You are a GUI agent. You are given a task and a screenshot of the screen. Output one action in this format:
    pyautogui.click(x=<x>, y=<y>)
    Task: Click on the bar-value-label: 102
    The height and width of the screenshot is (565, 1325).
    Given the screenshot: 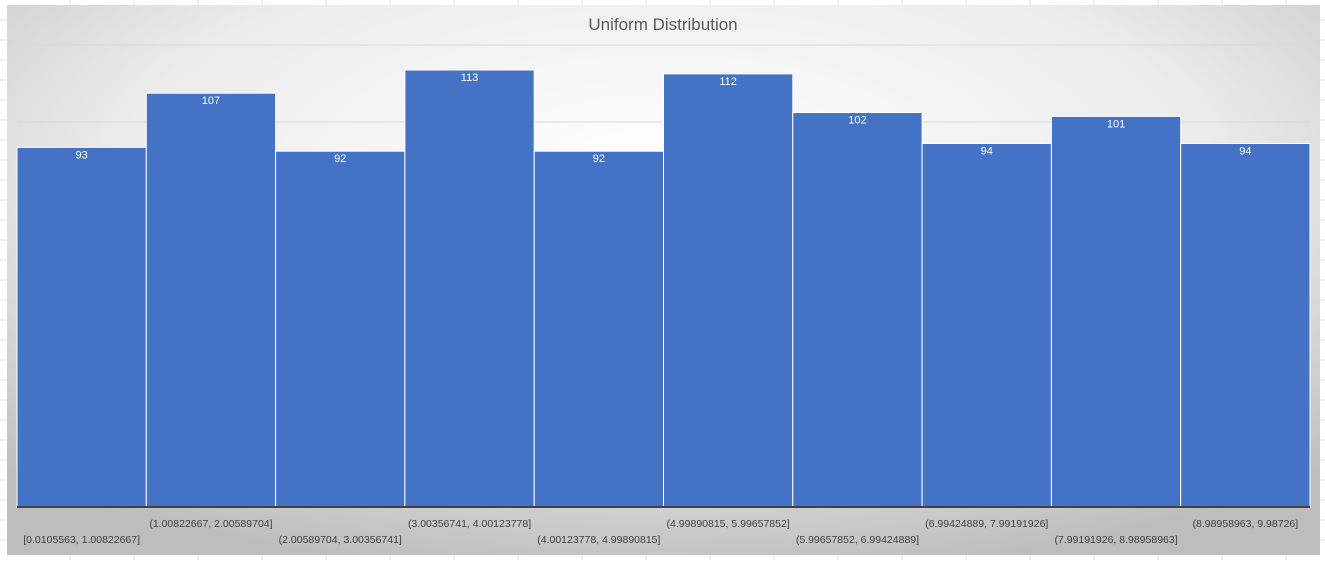 What is the action you would take?
    pyautogui.click(x=857, y=121)
    